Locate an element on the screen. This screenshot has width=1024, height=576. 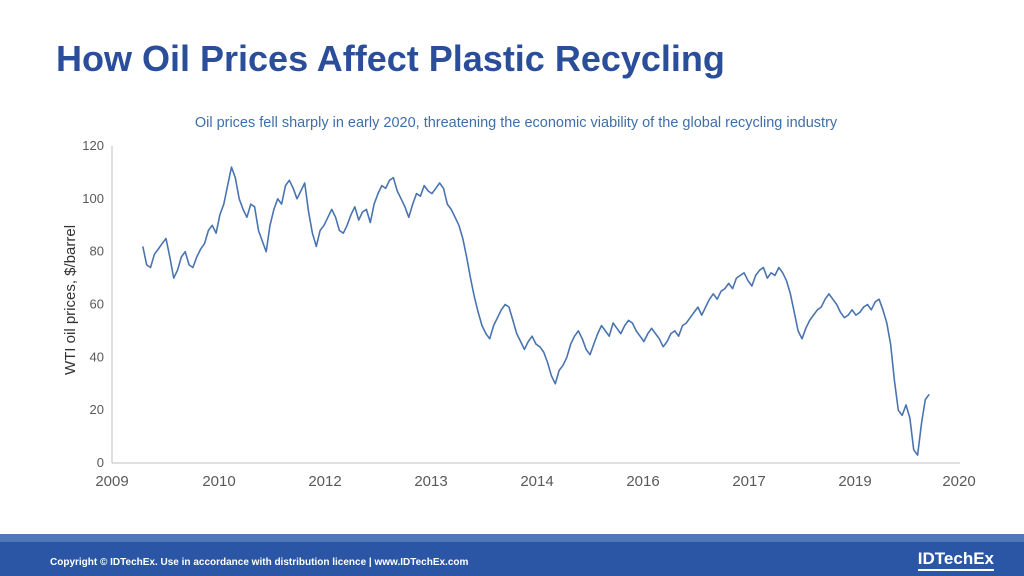
y-tick-label: 60 is located at coordinates (97, 304).